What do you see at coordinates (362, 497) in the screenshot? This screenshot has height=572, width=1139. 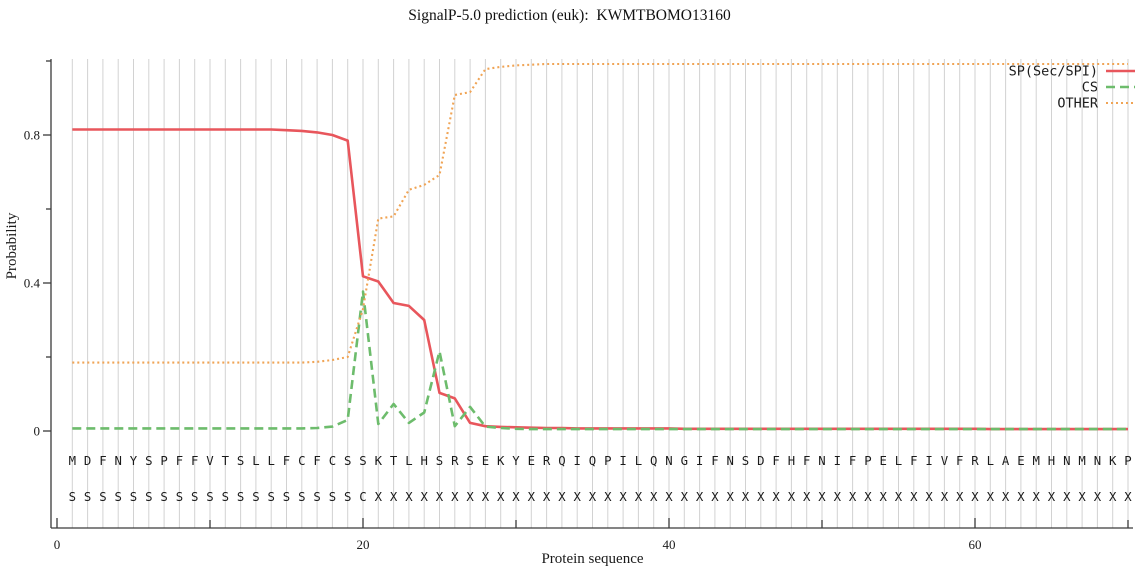 I see `region-mark: C` at bounding box center [362, 497].